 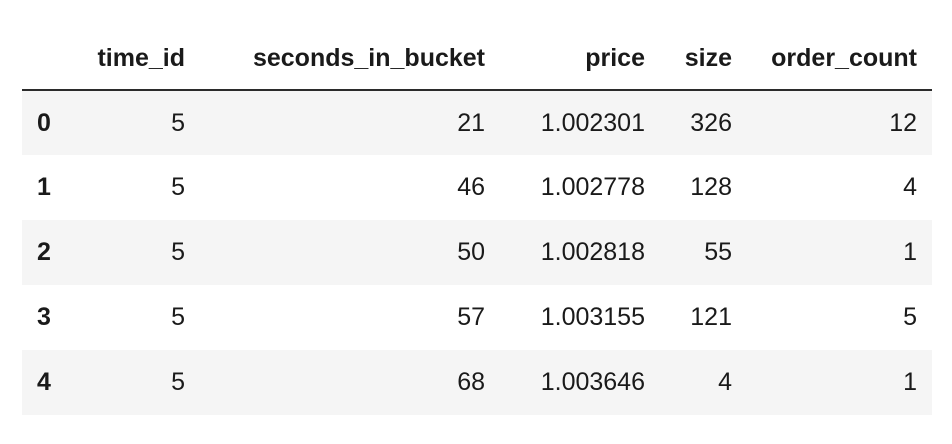 What do you see at coordinates (725, 382) in the screenshot?
I see `cell-size: 4` at bounding box center [725, 382].